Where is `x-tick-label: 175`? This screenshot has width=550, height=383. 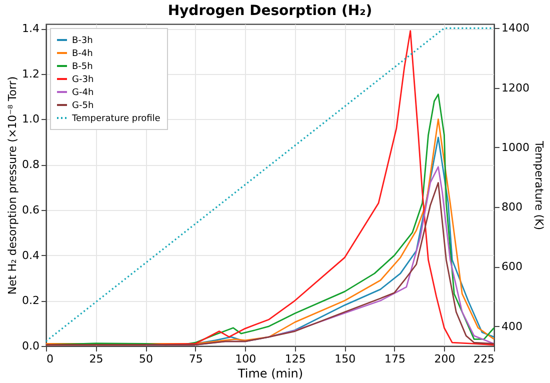
x-tick-label: 175 is located at coordinates (395, 359).